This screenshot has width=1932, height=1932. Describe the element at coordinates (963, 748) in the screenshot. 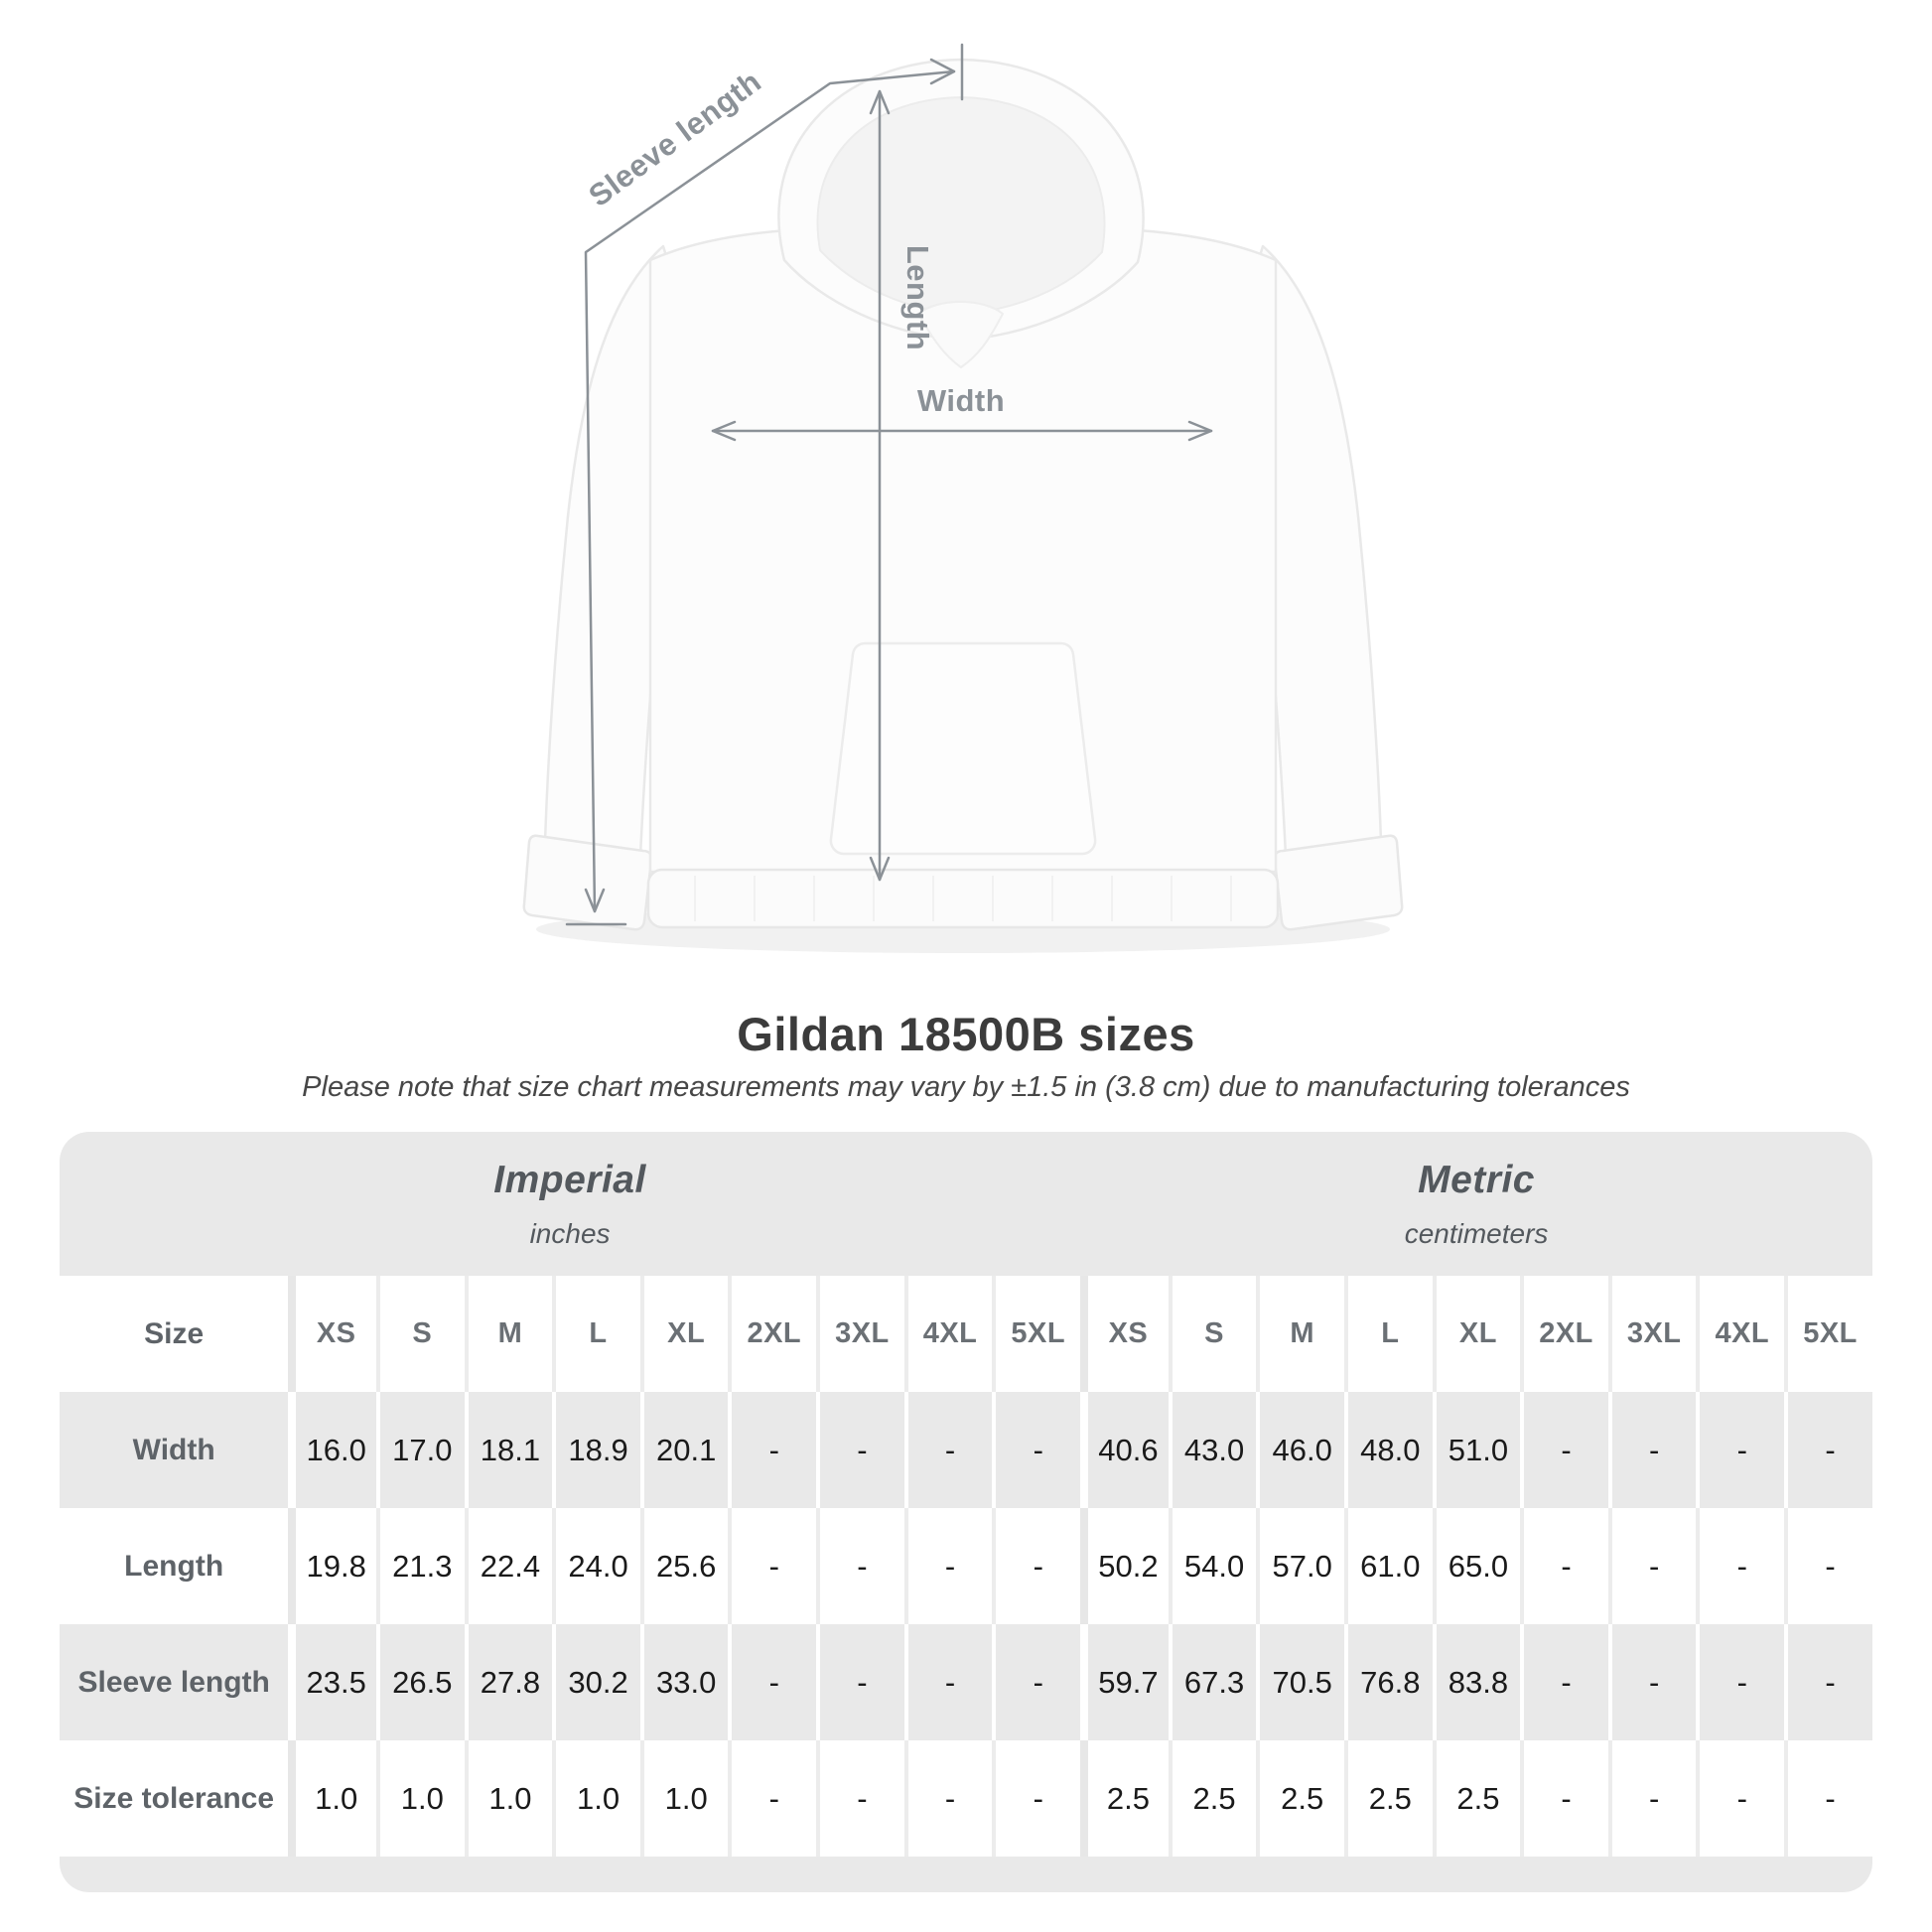

I see `hoodie-pocket` at that location.